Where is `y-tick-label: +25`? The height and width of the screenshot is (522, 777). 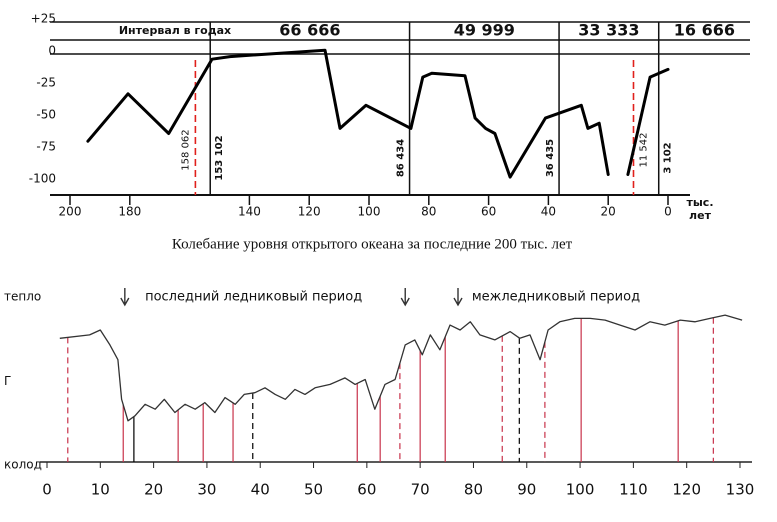 y-tick-label: +25 is located at coordinates (43, 19).